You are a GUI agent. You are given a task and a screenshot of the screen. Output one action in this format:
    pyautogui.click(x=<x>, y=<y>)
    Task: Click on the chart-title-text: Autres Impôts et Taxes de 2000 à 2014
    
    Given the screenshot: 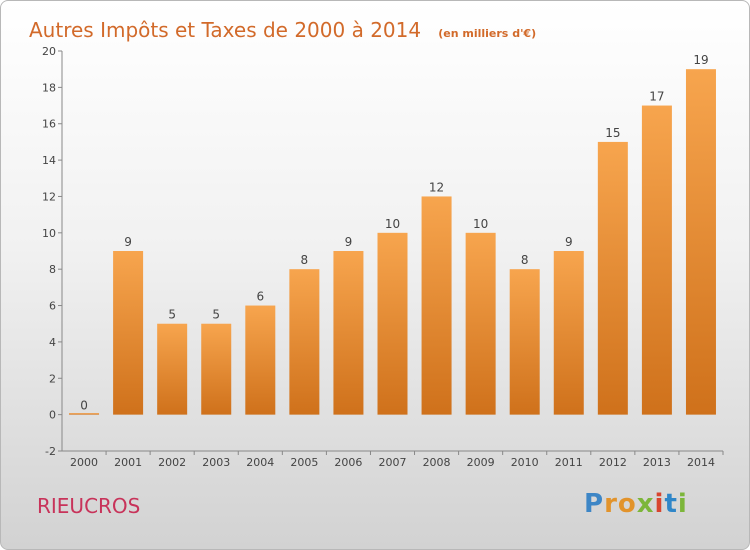 What is the action you would take?
    pyautogui.click(x=225, y=30)
    